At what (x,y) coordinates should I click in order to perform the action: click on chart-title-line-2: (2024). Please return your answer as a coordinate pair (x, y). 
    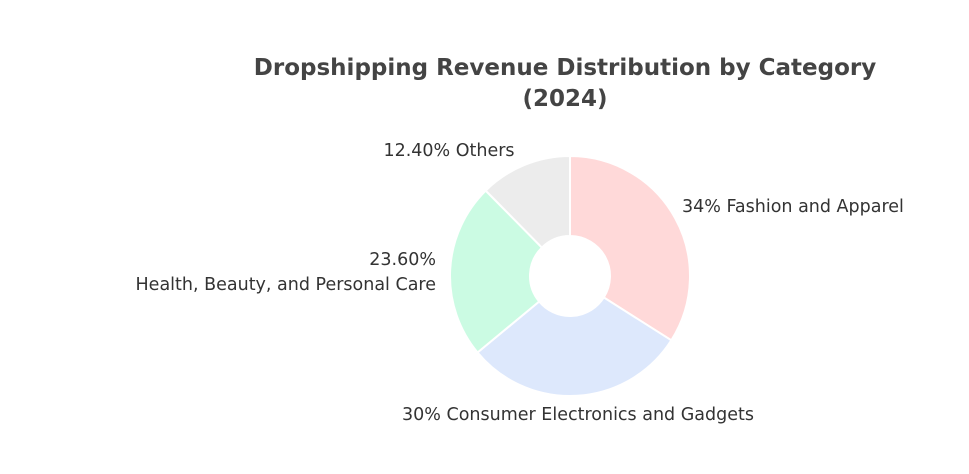
    Looking at the image, I should click on (564, 99).